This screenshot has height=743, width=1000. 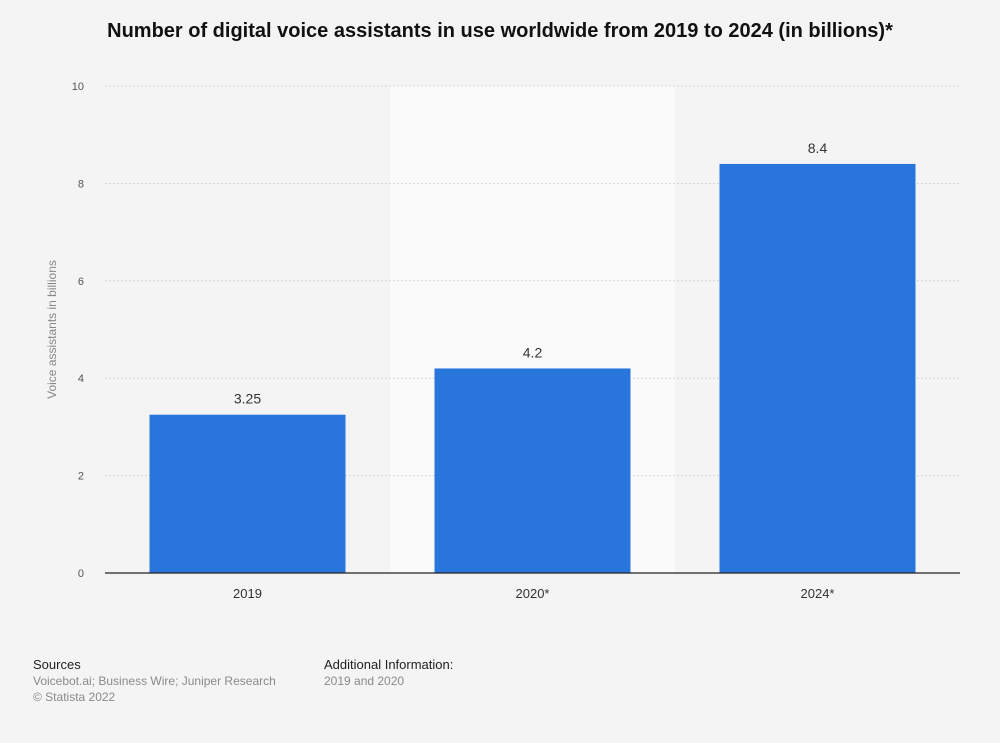 I want to click on y-tick-label: 0, so click(x=81, y=574).